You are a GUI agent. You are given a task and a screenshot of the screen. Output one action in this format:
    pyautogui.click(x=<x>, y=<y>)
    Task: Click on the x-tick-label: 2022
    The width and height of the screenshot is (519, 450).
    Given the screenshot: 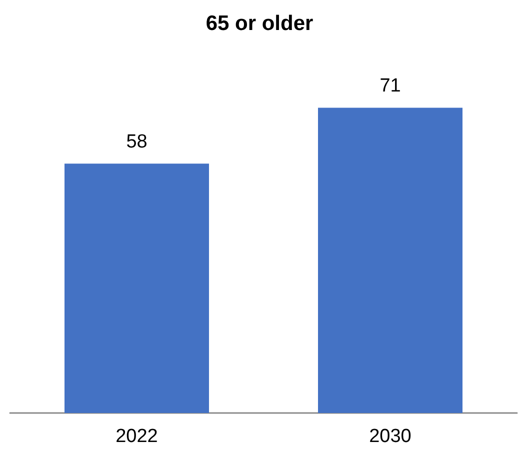 What is the action you would take?
    pyautogui.click(x=137, y=436)
    